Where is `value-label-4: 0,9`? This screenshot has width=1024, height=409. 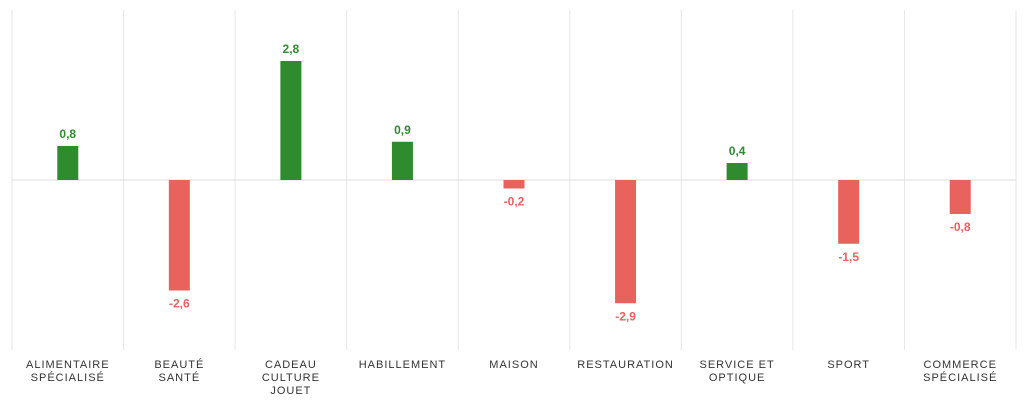
value-label-4: 0,9 is located at coordinates (402, 130).